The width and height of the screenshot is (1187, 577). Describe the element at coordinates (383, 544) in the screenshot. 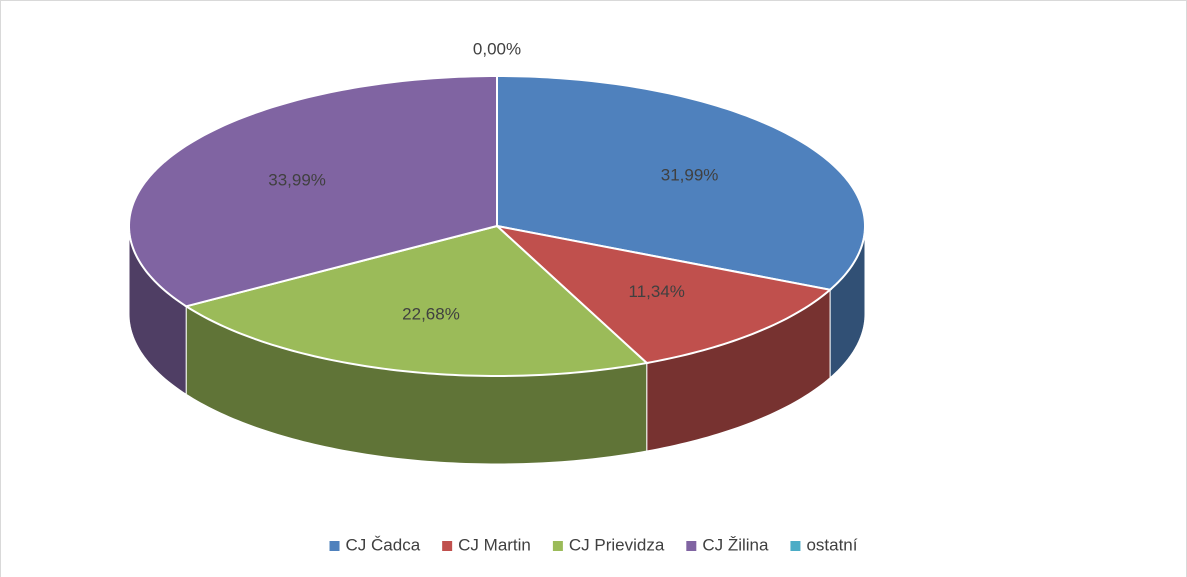

I see `legend-label: CJ Čadca` at that location.